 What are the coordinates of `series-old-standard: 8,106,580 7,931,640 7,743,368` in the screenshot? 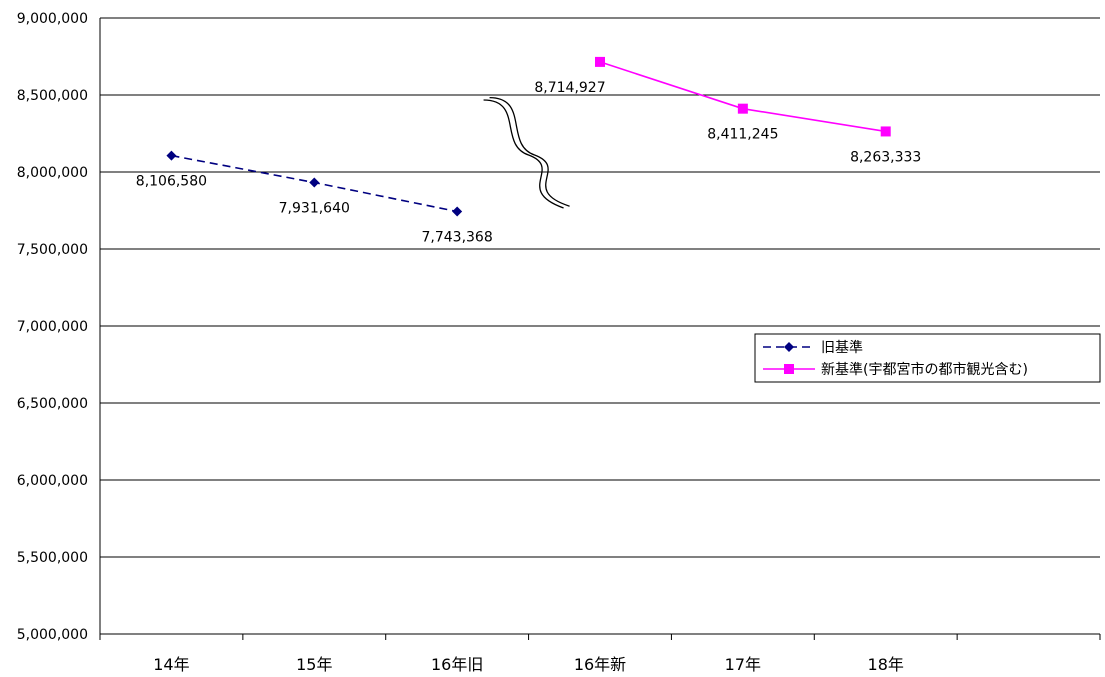 It's located at (314, 198).